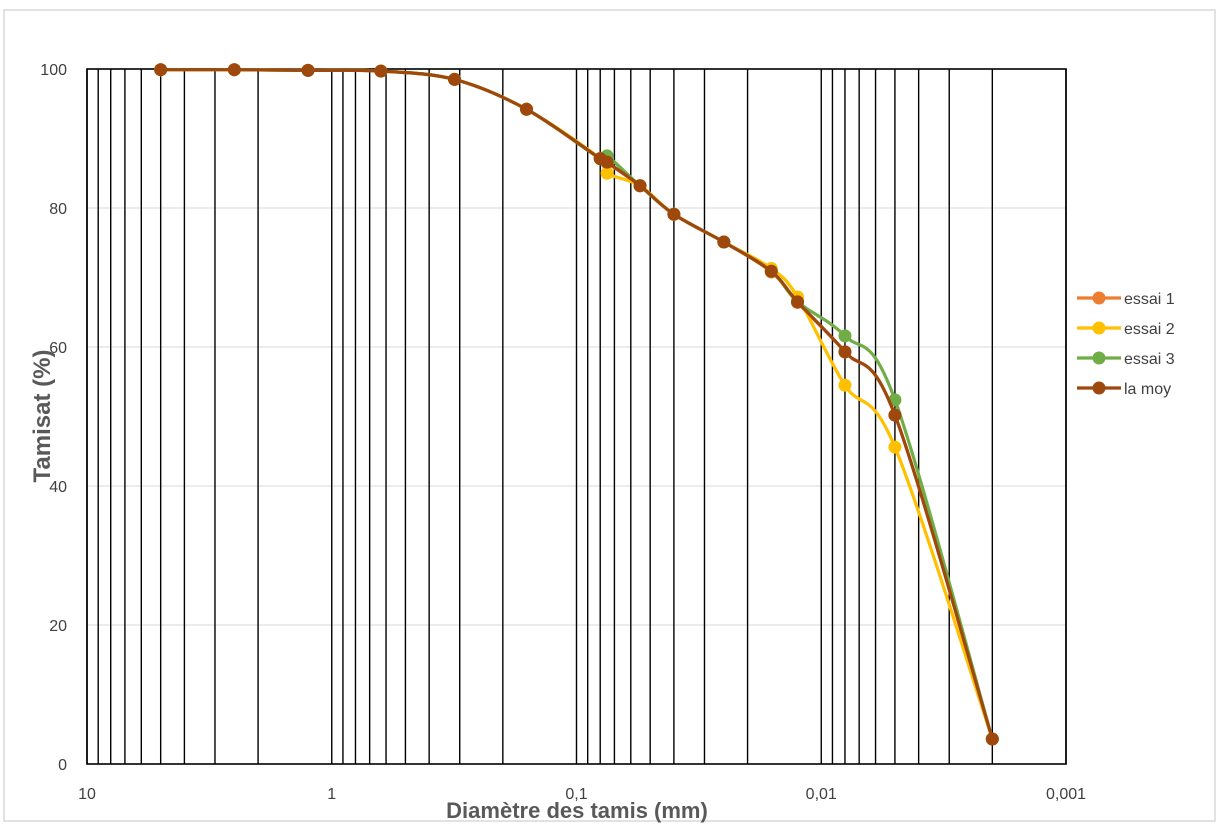 The height and width of the screenshot is (825, 1219). I want to click on legend-label: la moy, so click(1147, 389).